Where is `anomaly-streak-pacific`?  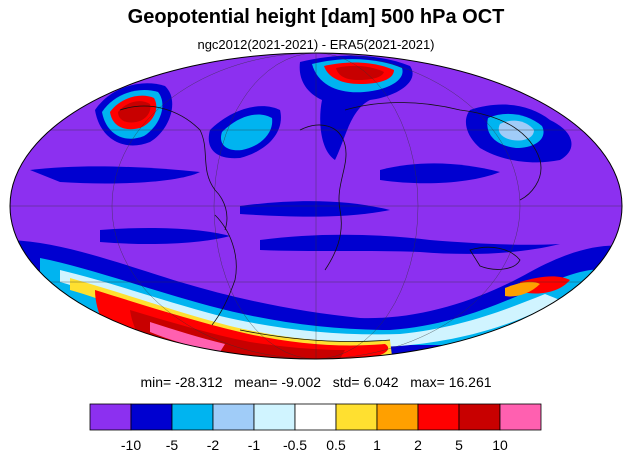 anomaly-streak-pacific is located at coordinates (315, 209).